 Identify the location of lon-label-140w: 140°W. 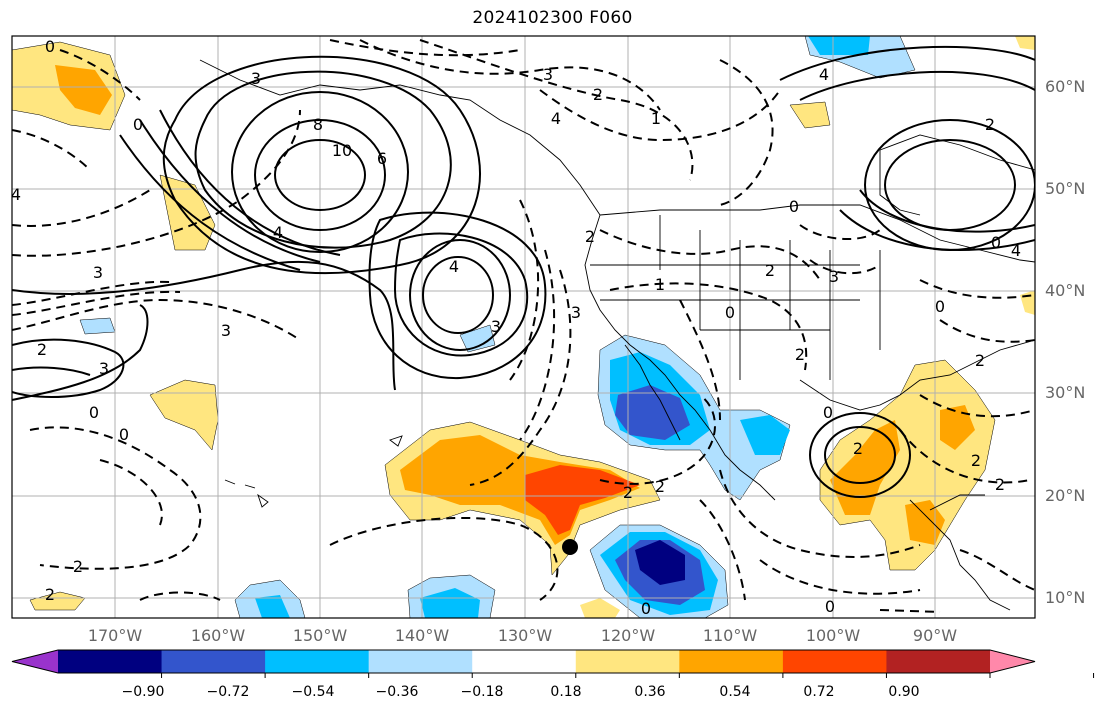
(422, 635).